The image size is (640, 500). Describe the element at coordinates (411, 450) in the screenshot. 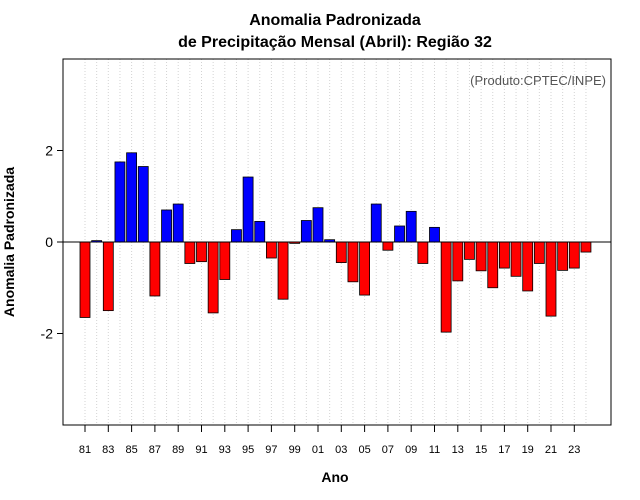

I see `x-tick-label: 09` at that location.